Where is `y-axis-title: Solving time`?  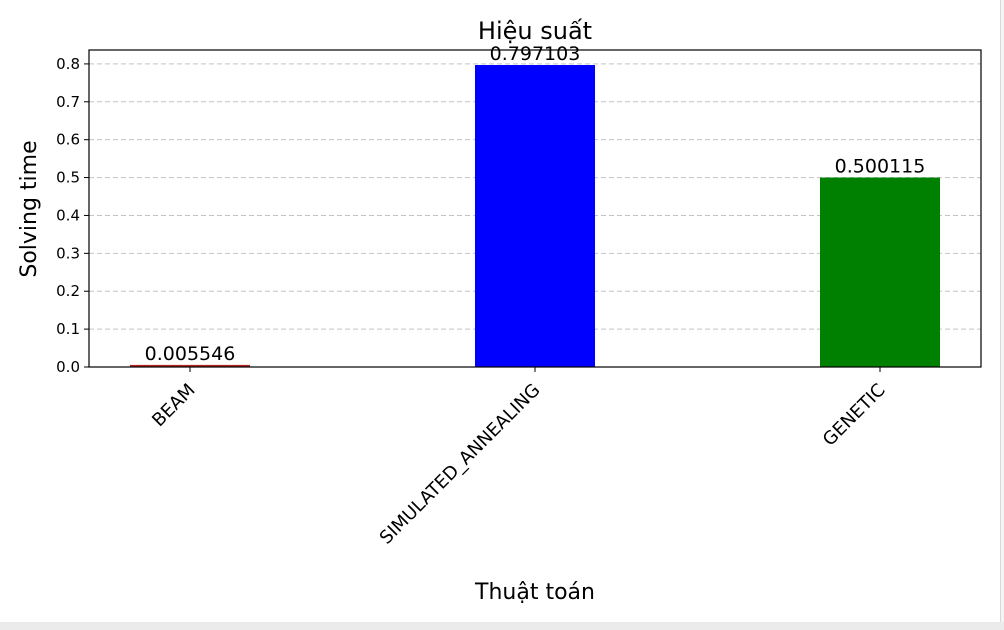 y-axis-title: Solving time is located at coordinates (29, 208).